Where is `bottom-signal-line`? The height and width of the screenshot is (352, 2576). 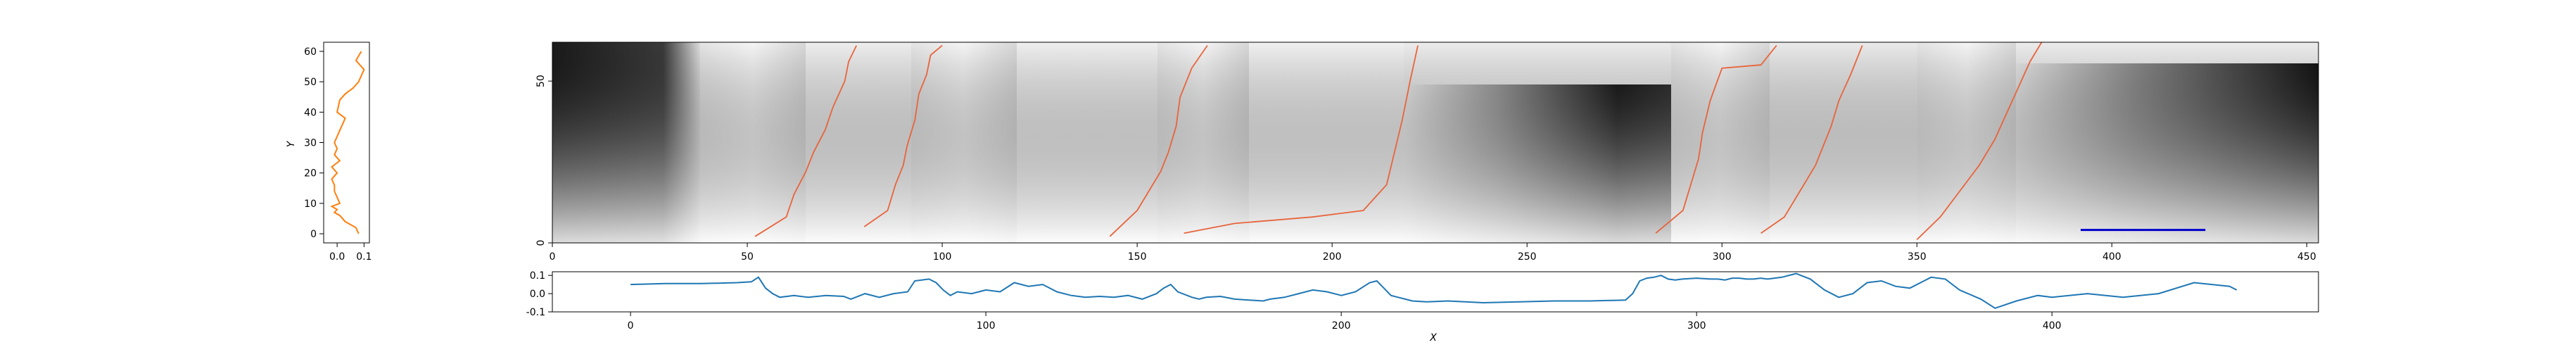
bottom-signal-line is located at coordinates (1434, 290).